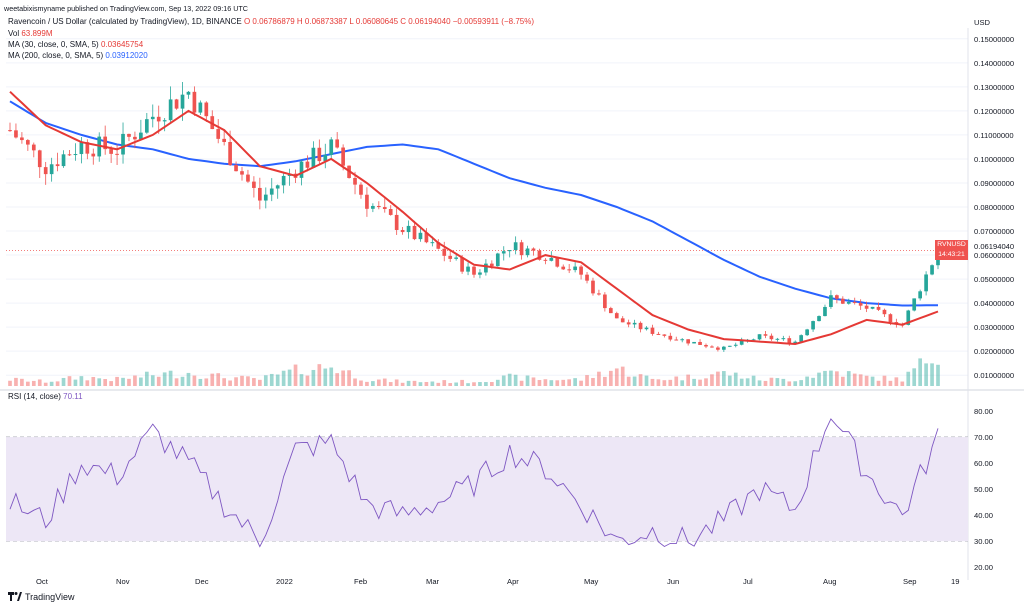 The image size is (1024, 607). Describe the element at coordinates (994, 111) in the screenshot. I see `price-tick-label: 0.12000000` at that location.